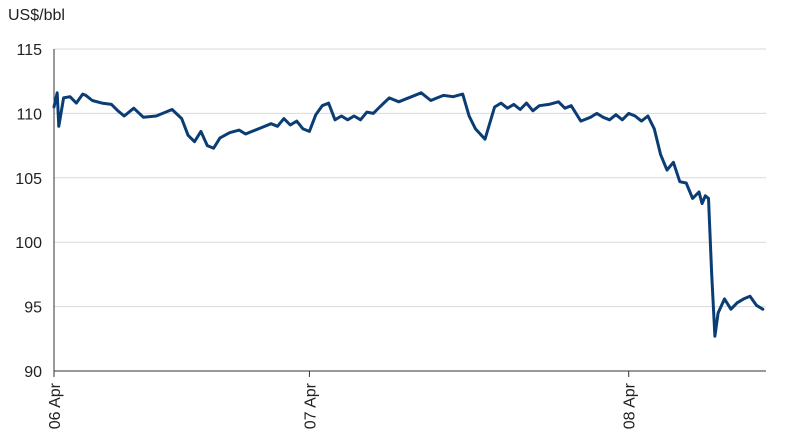 The width and height of the screenshot is (800, 445). What do you see at coordinates (28, 243) in the screenshot?
I see `y-tick-label-100: 100` at bounding box center [28, 243].